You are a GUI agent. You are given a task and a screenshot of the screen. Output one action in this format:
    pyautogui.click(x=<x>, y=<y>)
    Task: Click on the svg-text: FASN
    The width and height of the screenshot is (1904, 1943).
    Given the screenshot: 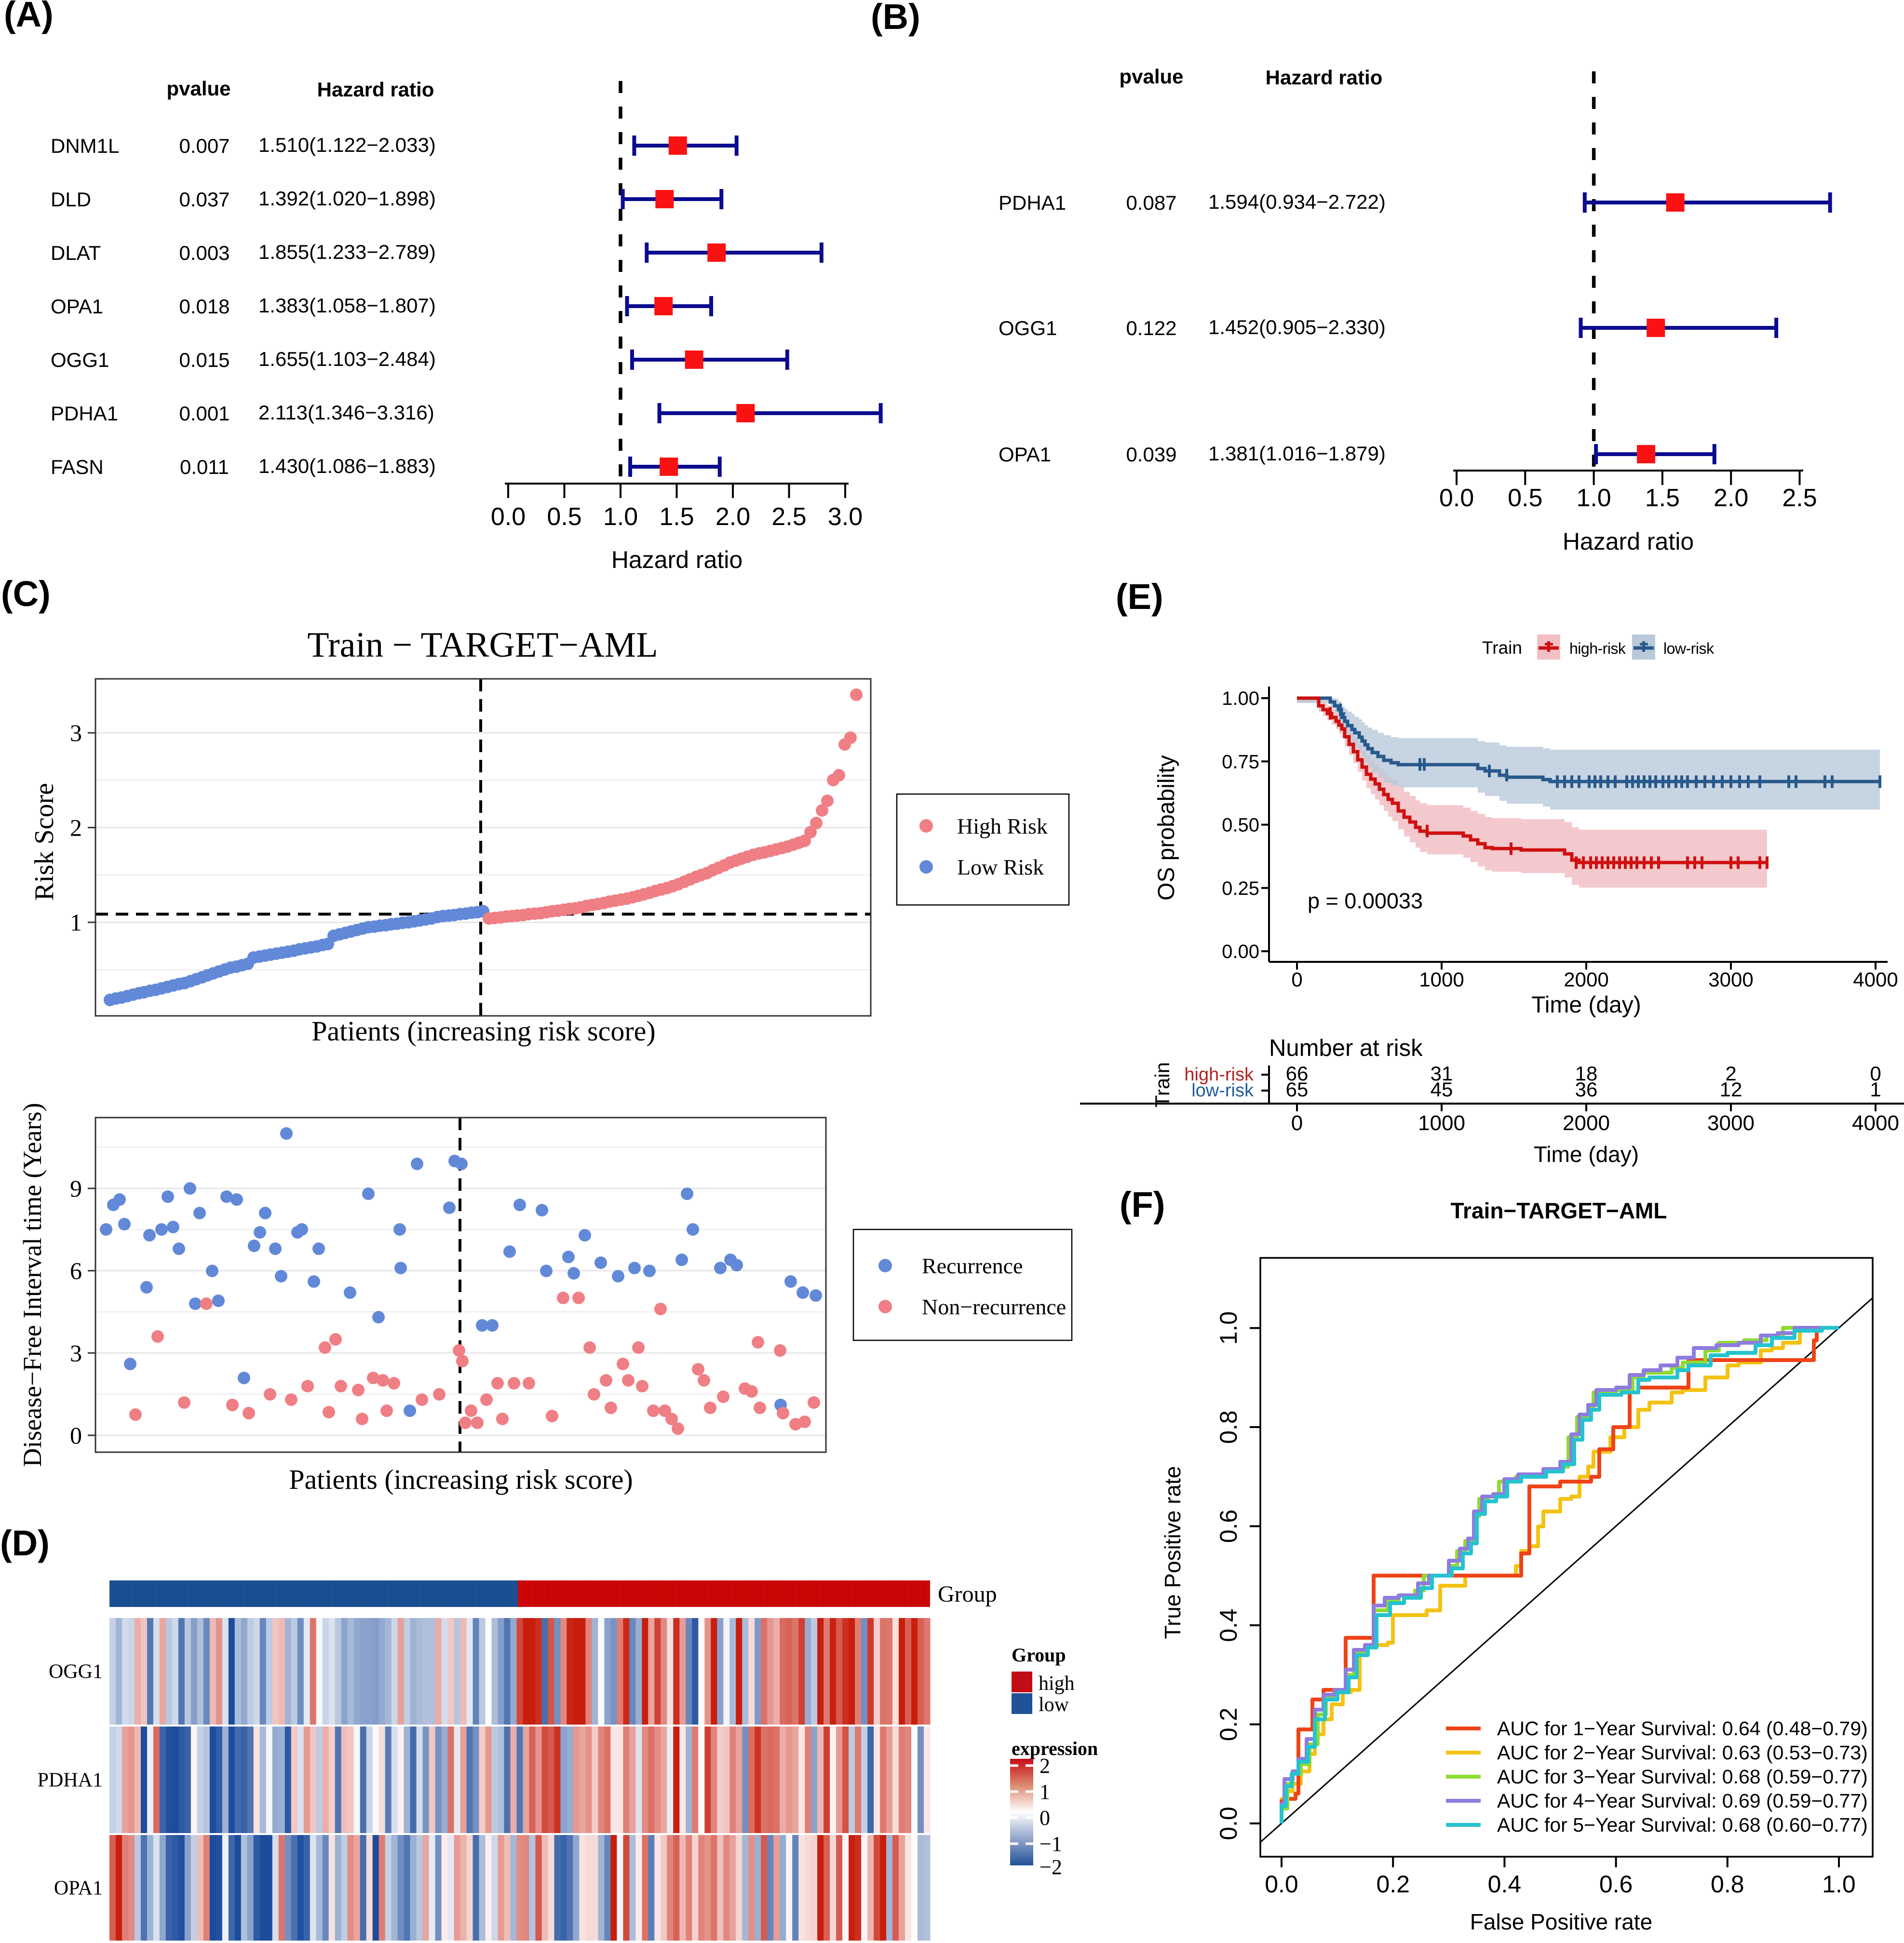 What is the action you would take?
    pyautogui.click(x=77, y=467)
    